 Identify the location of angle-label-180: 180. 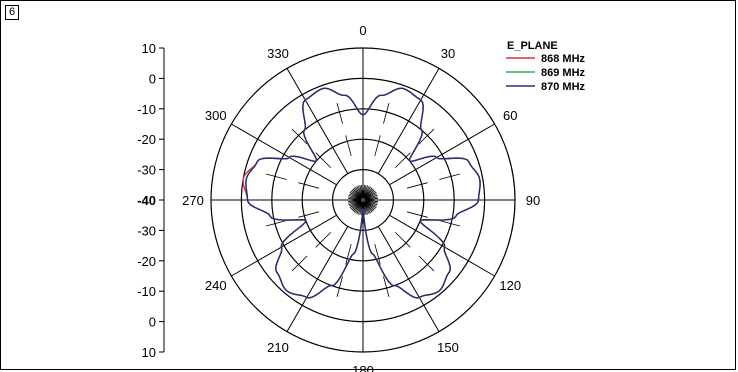
(363, 367).